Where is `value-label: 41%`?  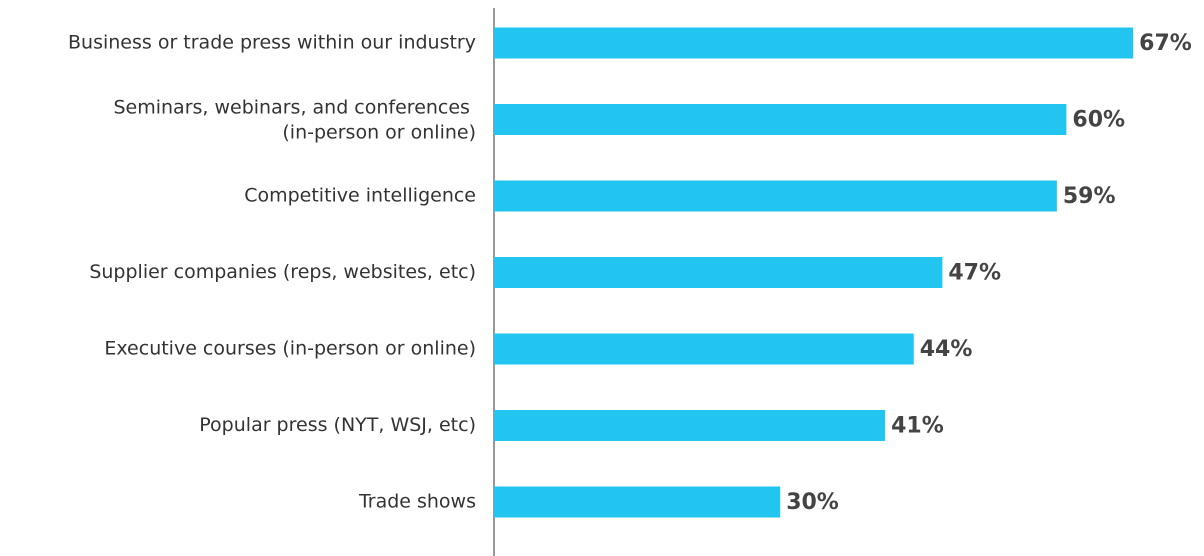 value-label: 41% is located at coordinates (917, 426).